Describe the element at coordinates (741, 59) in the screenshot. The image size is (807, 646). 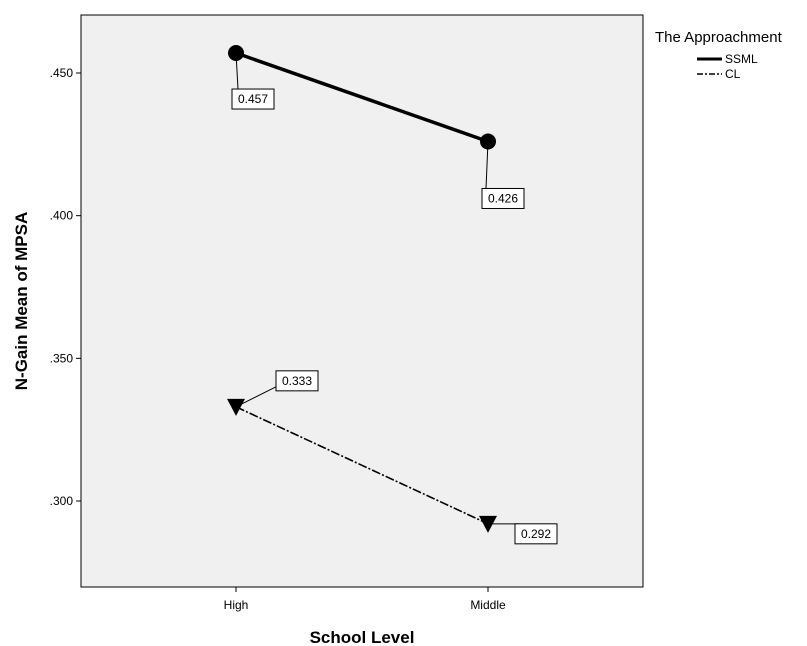
I see `legend-label-ssml: SSML` at that location.